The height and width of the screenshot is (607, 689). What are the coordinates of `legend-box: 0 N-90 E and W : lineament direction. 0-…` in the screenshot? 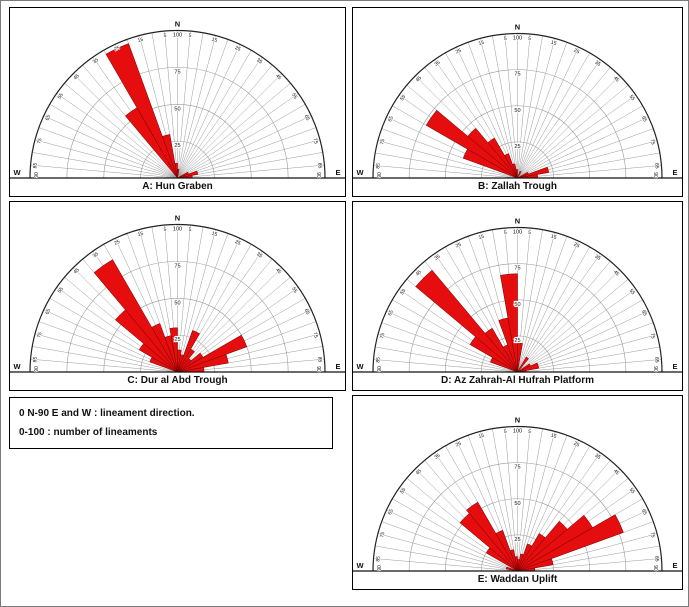 It's located at (171, 423).